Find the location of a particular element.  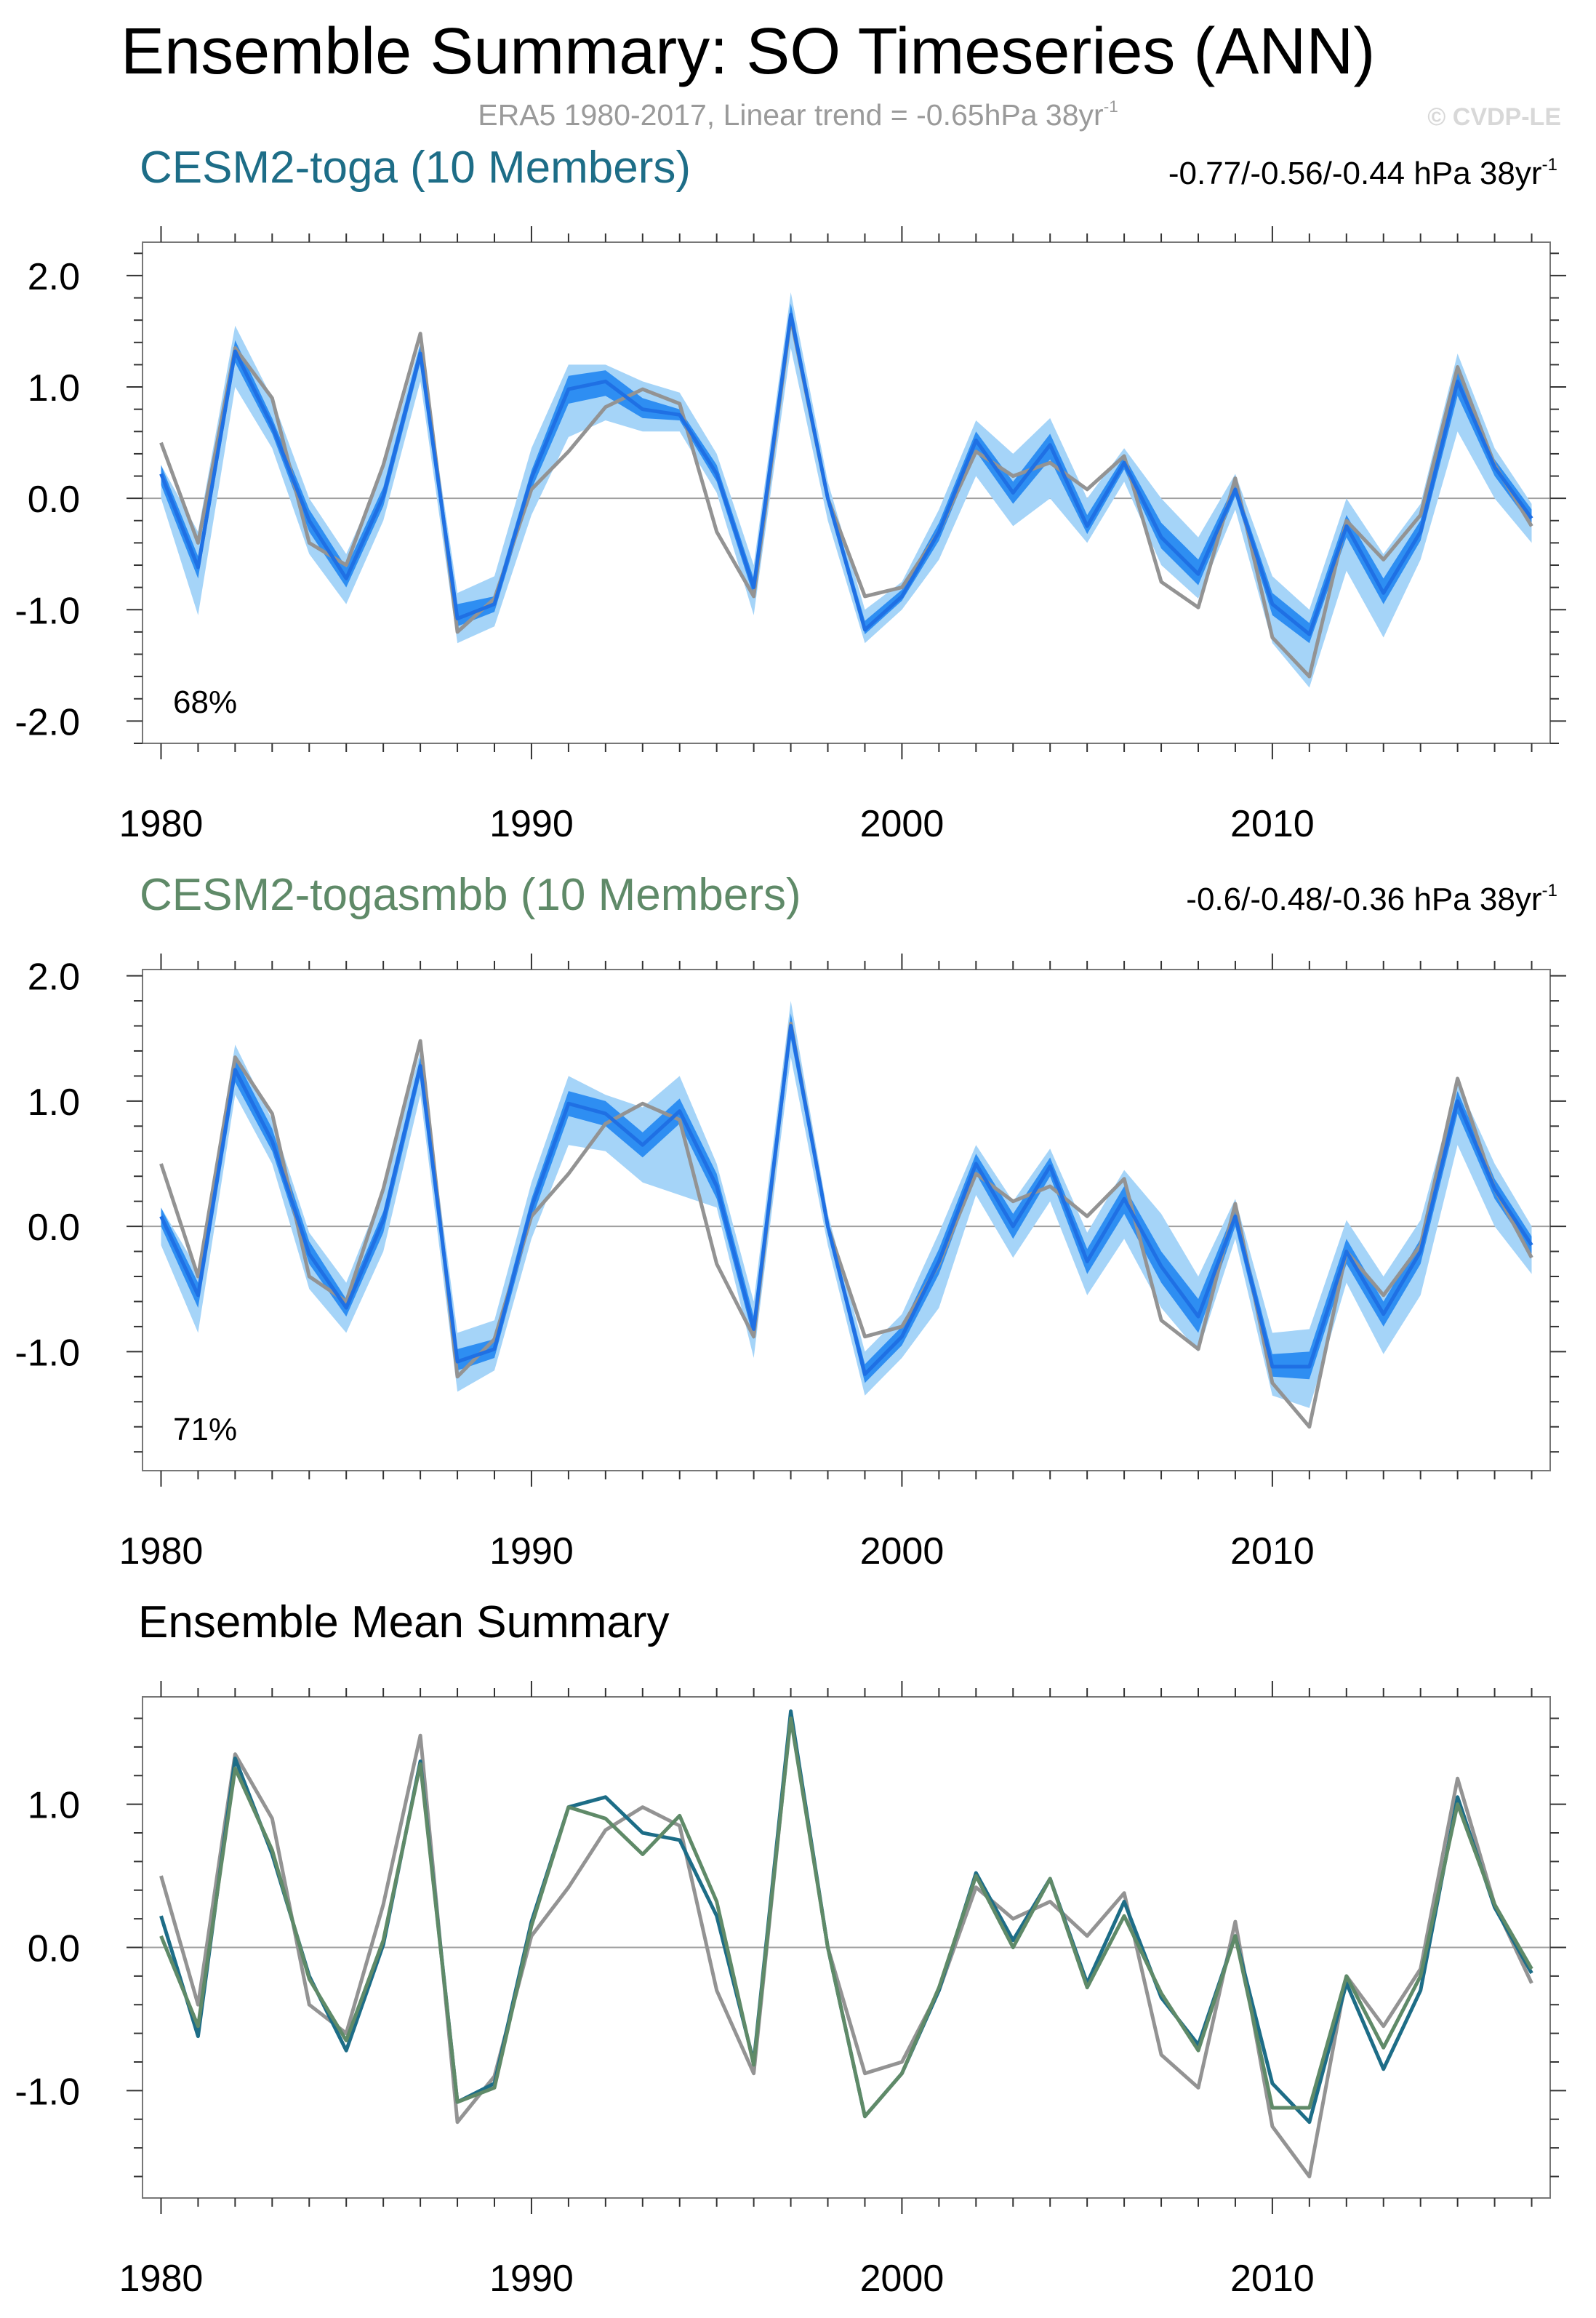

panel-toga-x-tick-label-2000: 2000 is located at coordinates (903, 824).